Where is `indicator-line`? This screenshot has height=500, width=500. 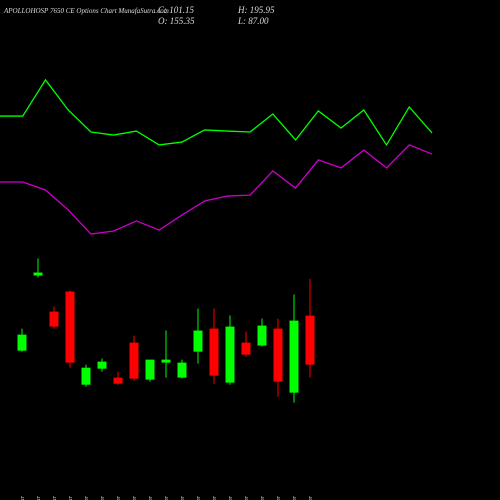 indicator-line is located at coordinates (216, 112).